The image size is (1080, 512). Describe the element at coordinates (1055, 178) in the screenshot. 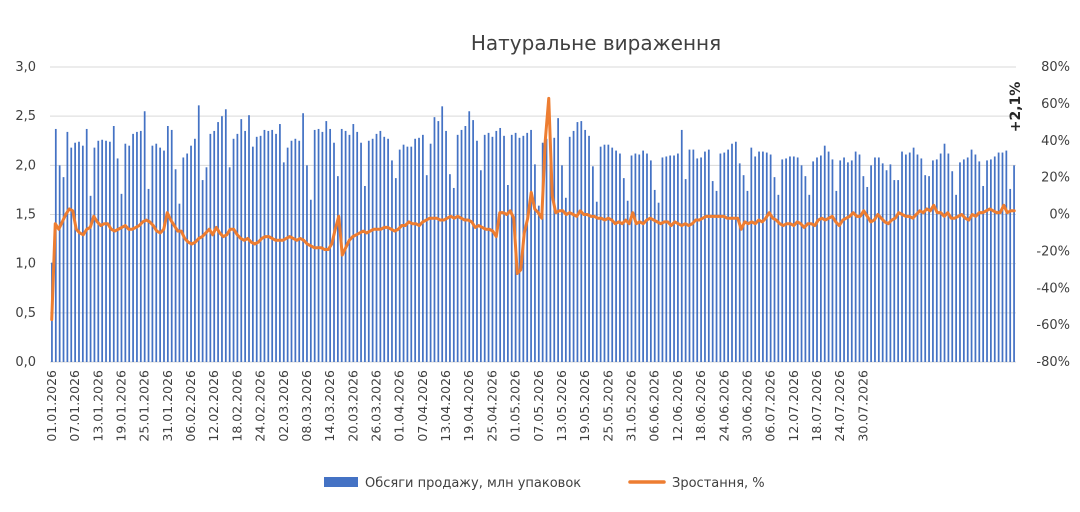

I see `right-tick-label: 20%` at that location.